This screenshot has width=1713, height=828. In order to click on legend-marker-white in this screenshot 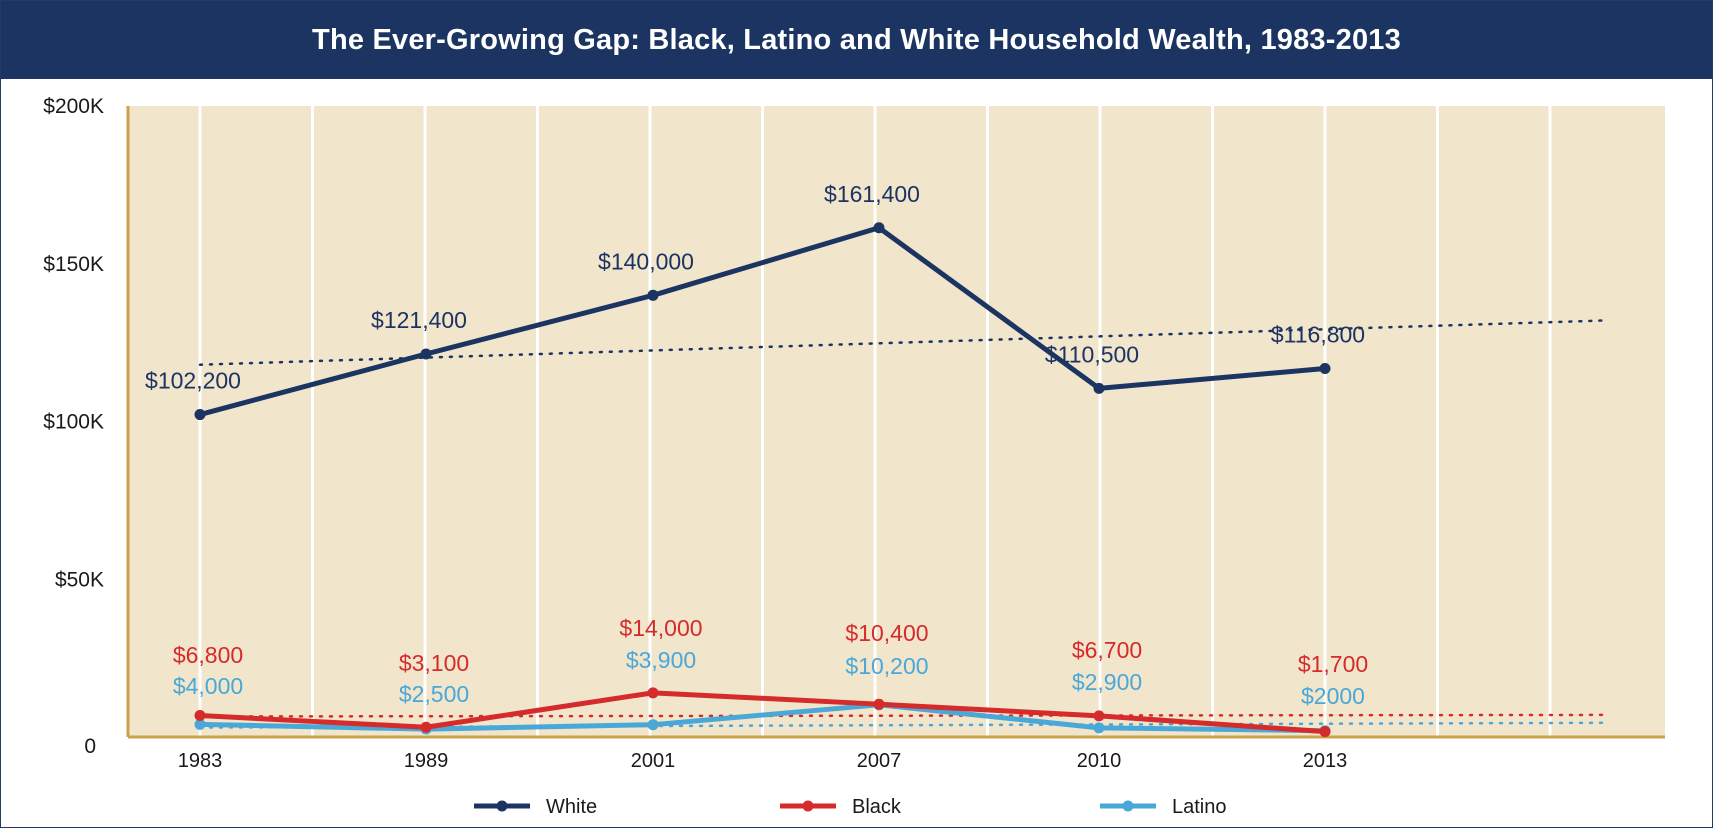, I will do `click(502, 806)`.